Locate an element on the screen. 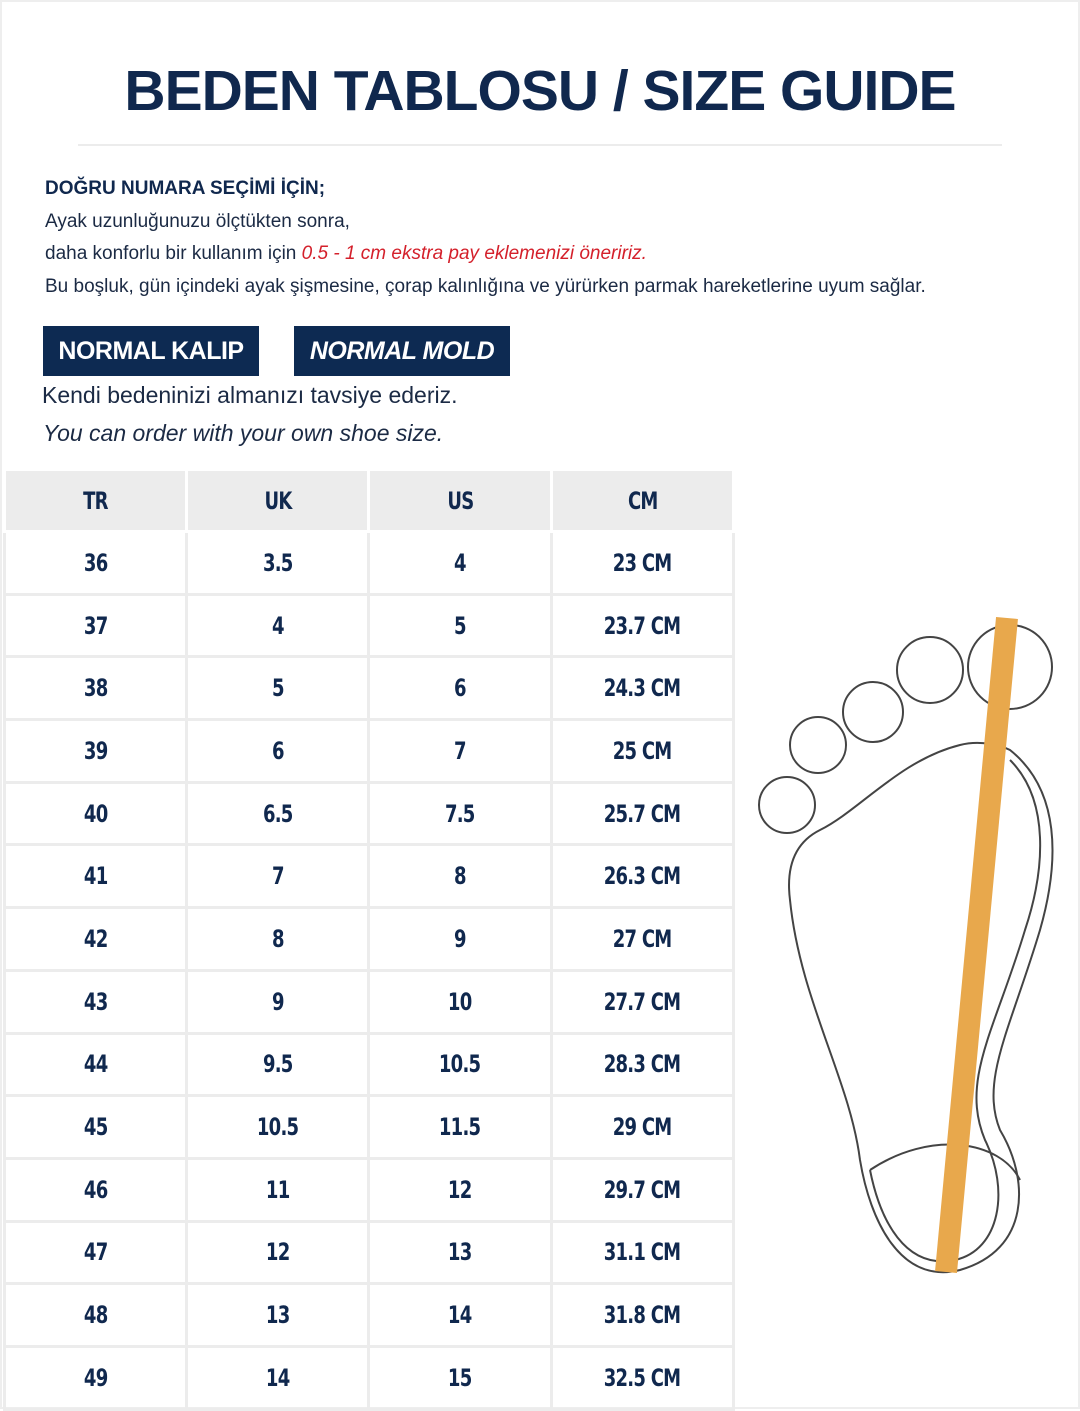 This screenshot has height=1411, width=1080. cell-value: 41 is located at coordinates (95, 876).